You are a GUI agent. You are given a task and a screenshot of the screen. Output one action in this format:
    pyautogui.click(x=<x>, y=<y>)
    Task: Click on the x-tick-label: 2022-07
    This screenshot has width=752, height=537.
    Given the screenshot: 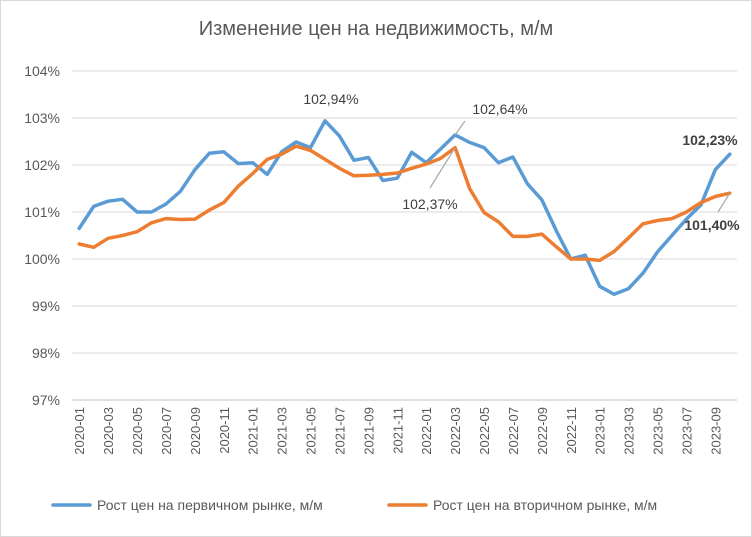 What is the action you would take?
    pyautogui.click(x=513, y=431)
    